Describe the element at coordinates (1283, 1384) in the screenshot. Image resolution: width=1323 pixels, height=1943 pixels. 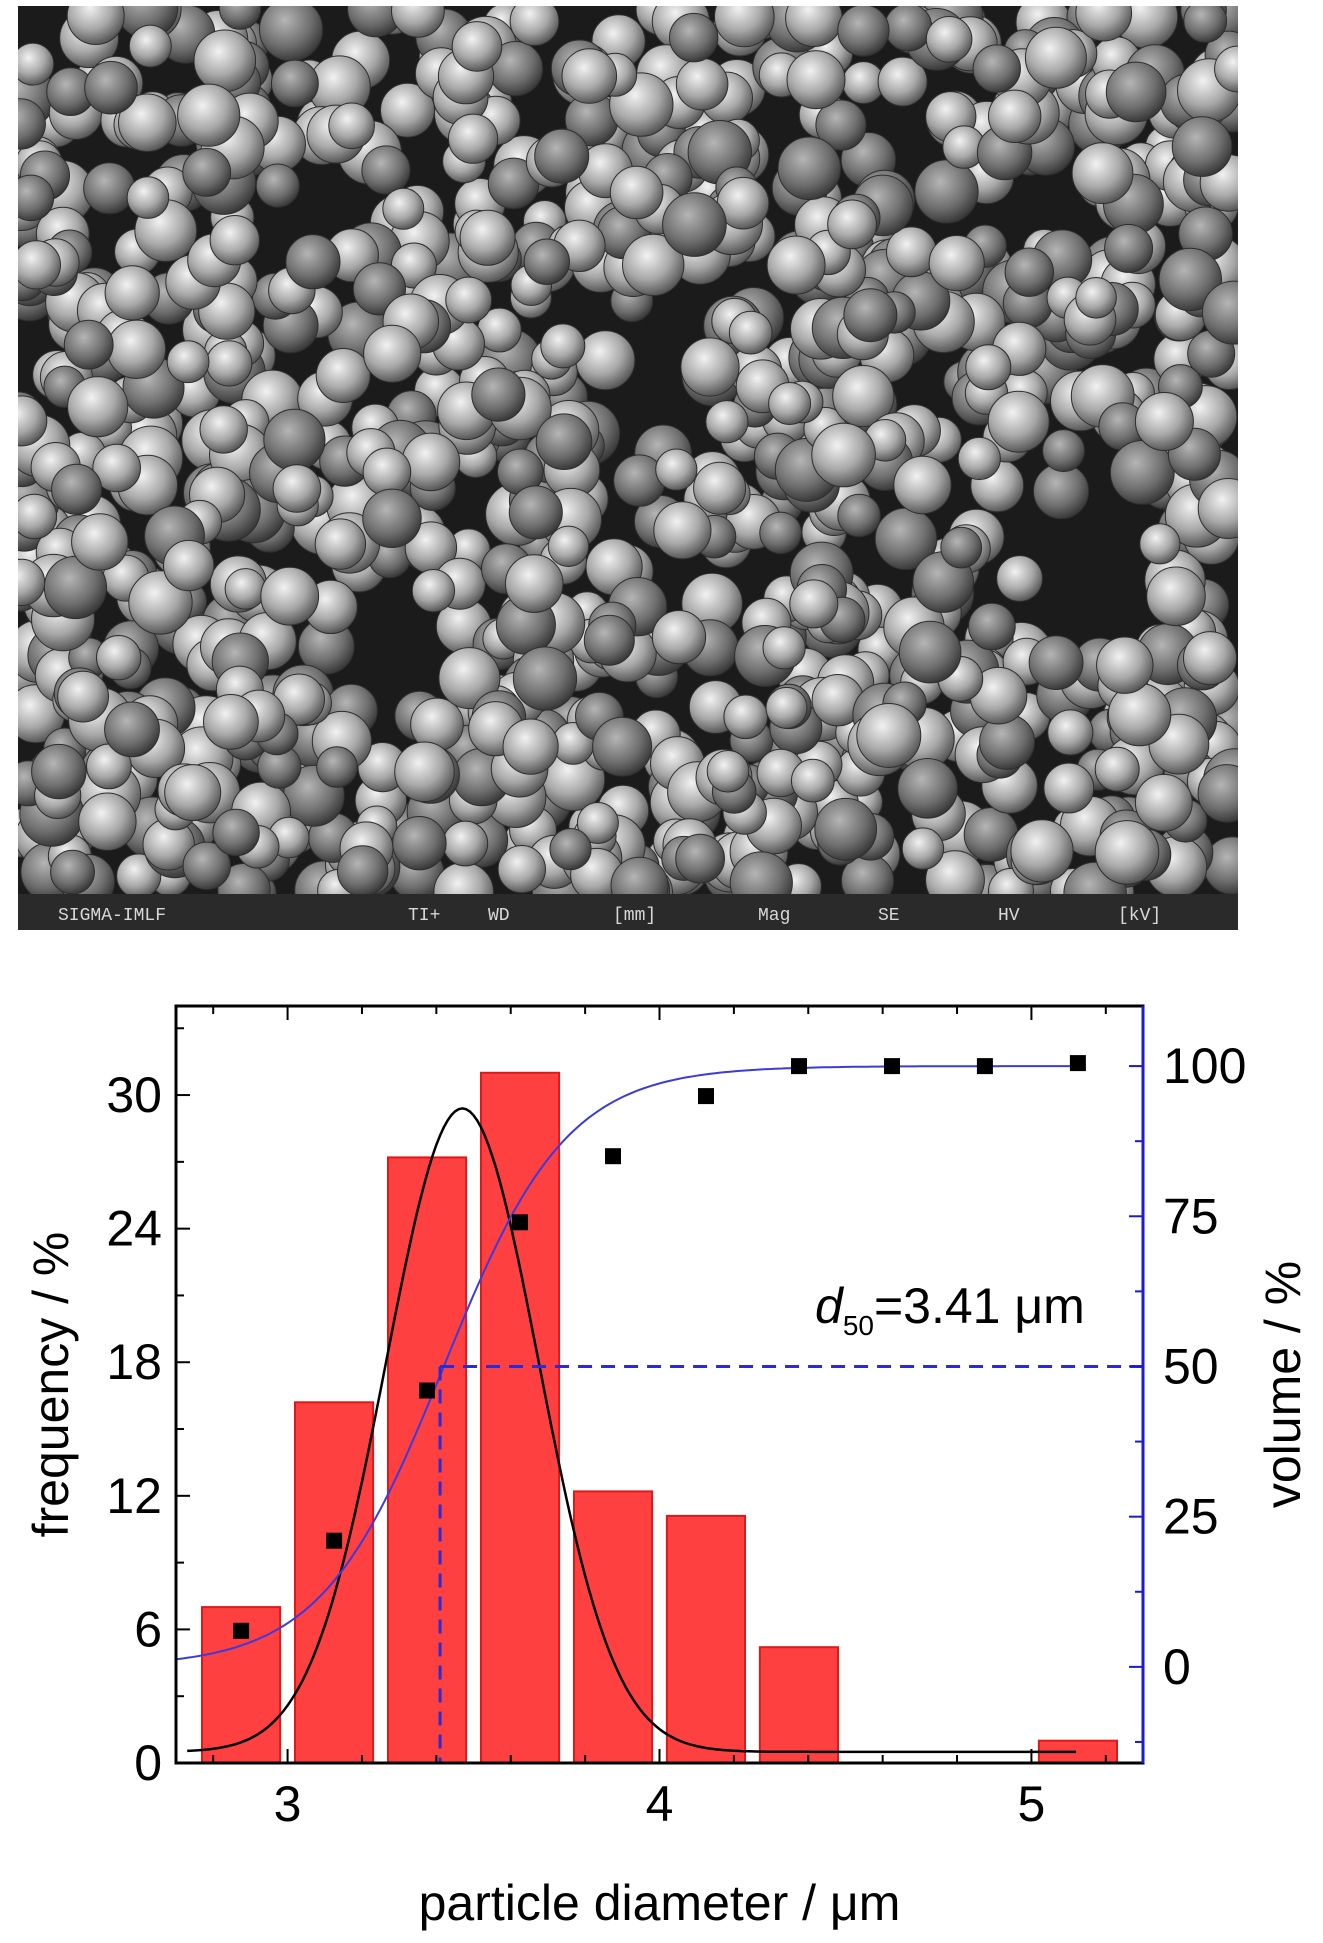
I see `y2-axis-title: volume / %` at that location.